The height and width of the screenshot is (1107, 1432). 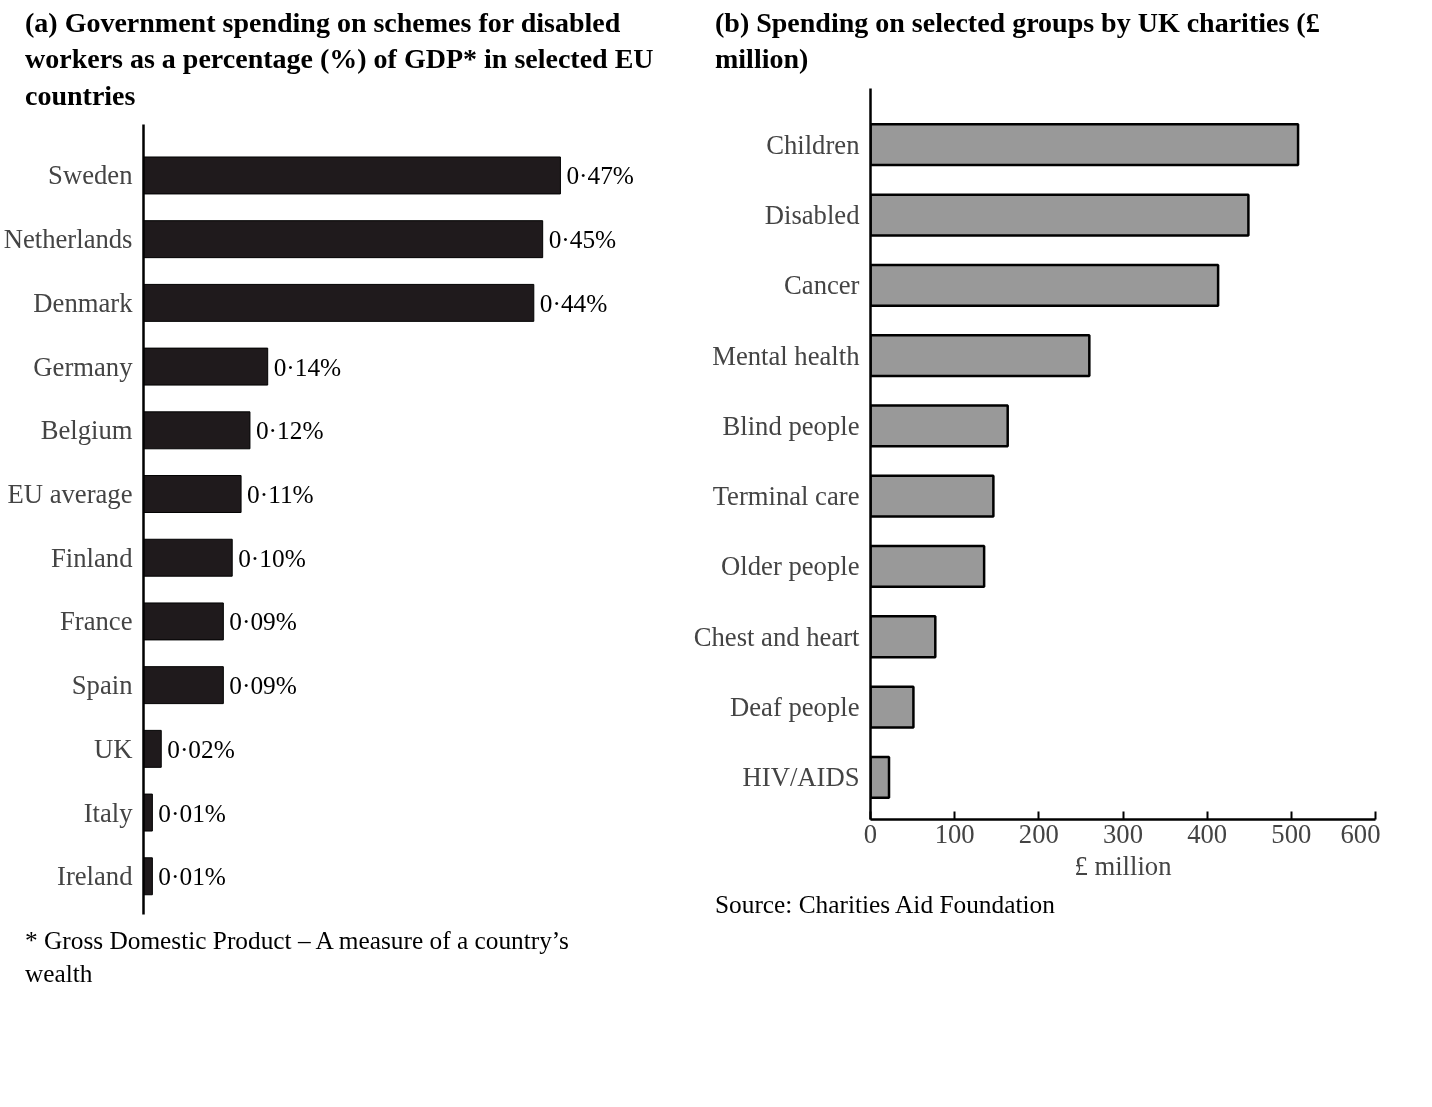 What do you see at coordinates (801, 777) in the screenshot?
I see `y-tick-label: HIV/AIDS` at bounding box center [801, 777].